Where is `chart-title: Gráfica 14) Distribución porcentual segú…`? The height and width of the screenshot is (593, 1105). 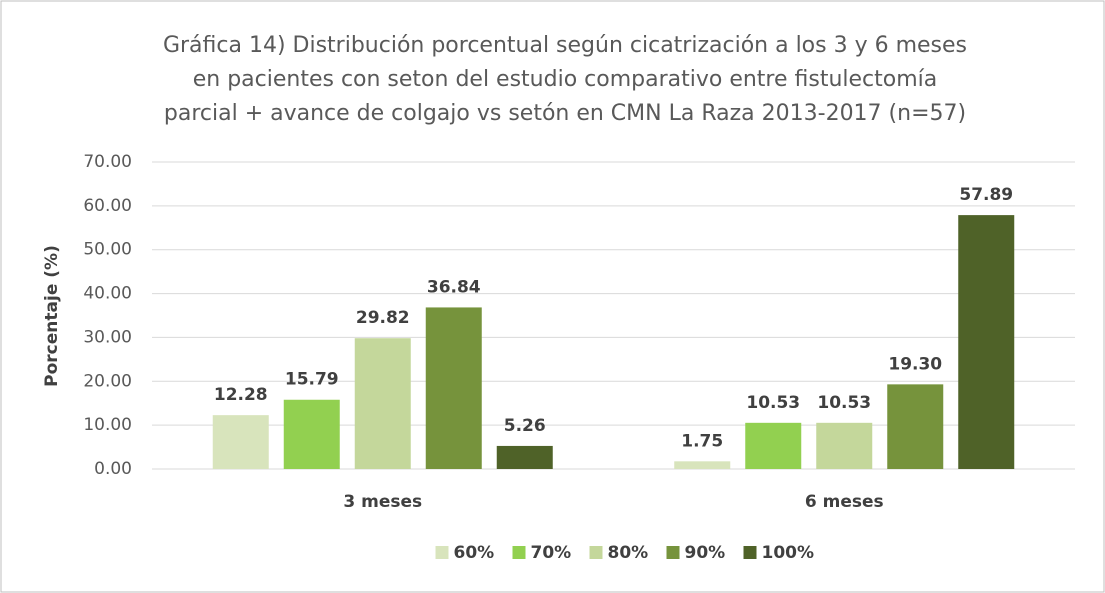
chart-title: Gráfica 14) Distribución porcentual segú… is located at coordinates (565, 45).